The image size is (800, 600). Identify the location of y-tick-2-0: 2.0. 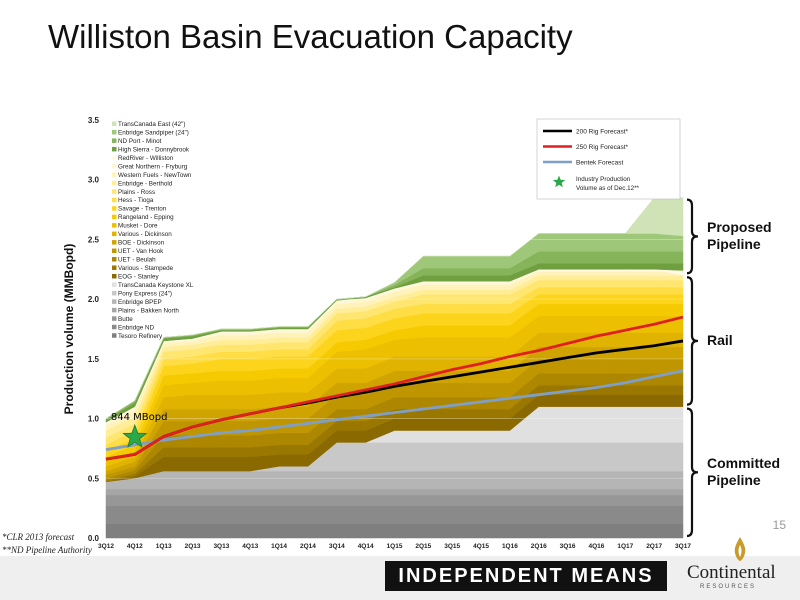
(94, 299).